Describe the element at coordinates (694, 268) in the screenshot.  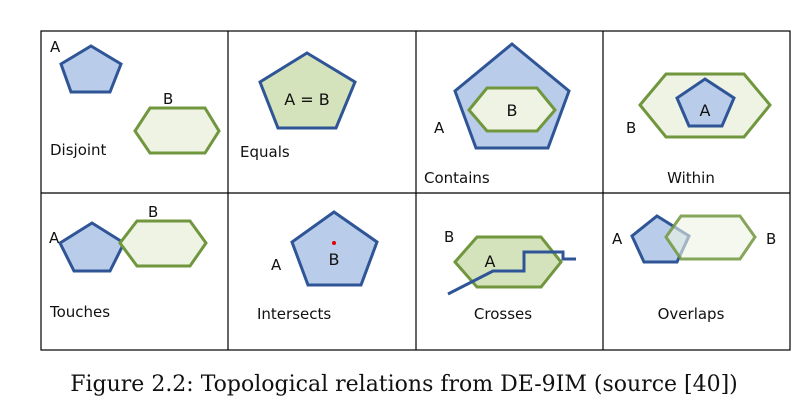
I see `cell-overlaps: A B Overlaps` at that location.